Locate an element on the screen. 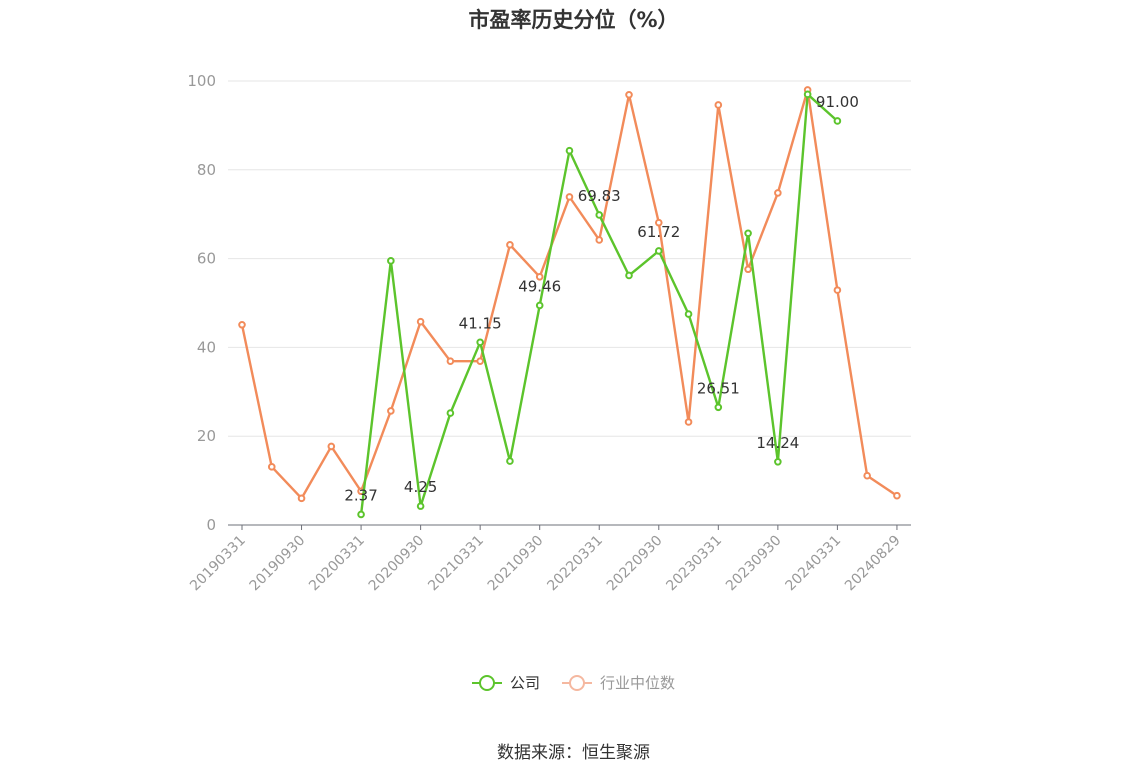  legend-company-label: 公司 is located at coordinates (524, 683).